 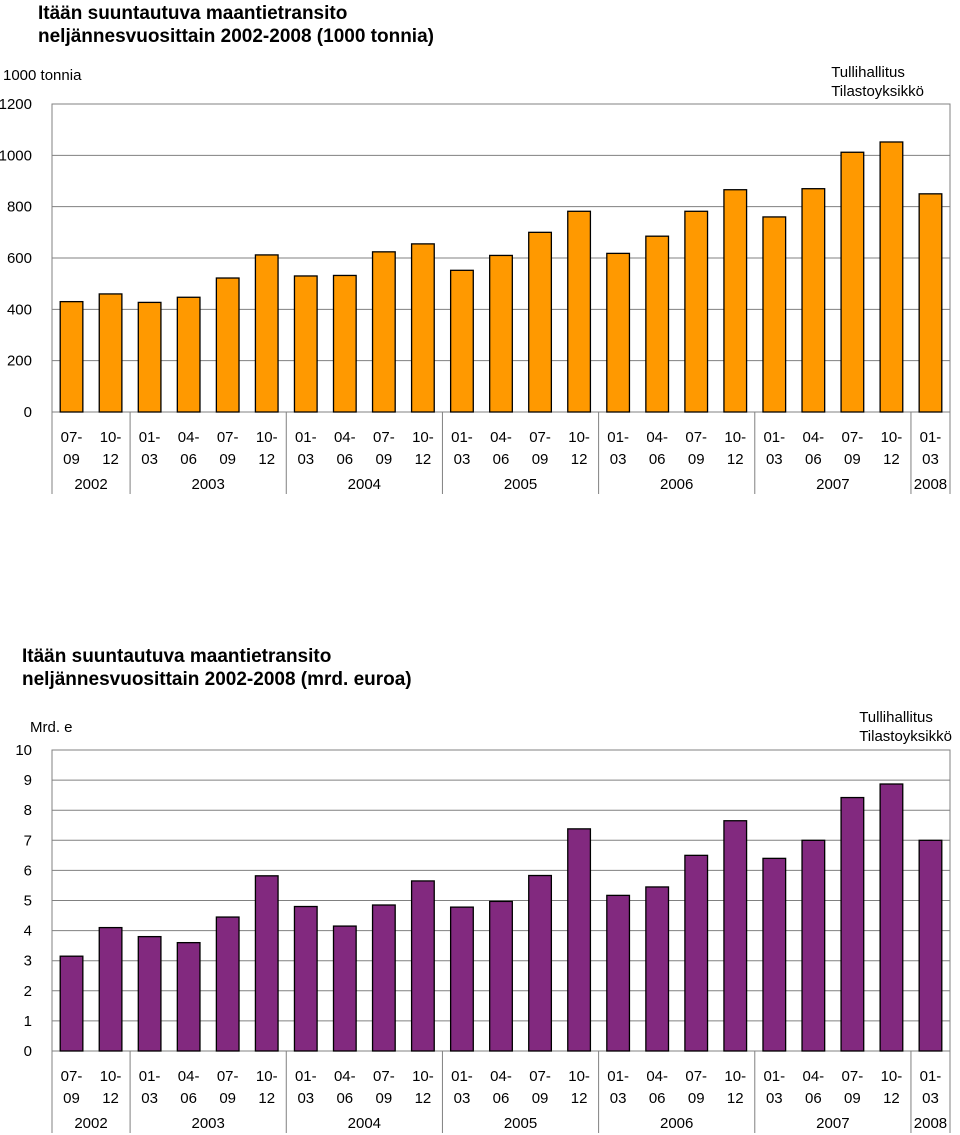 I want to click on chart2-y-tick-label: 3, so click(x=28, y=961).